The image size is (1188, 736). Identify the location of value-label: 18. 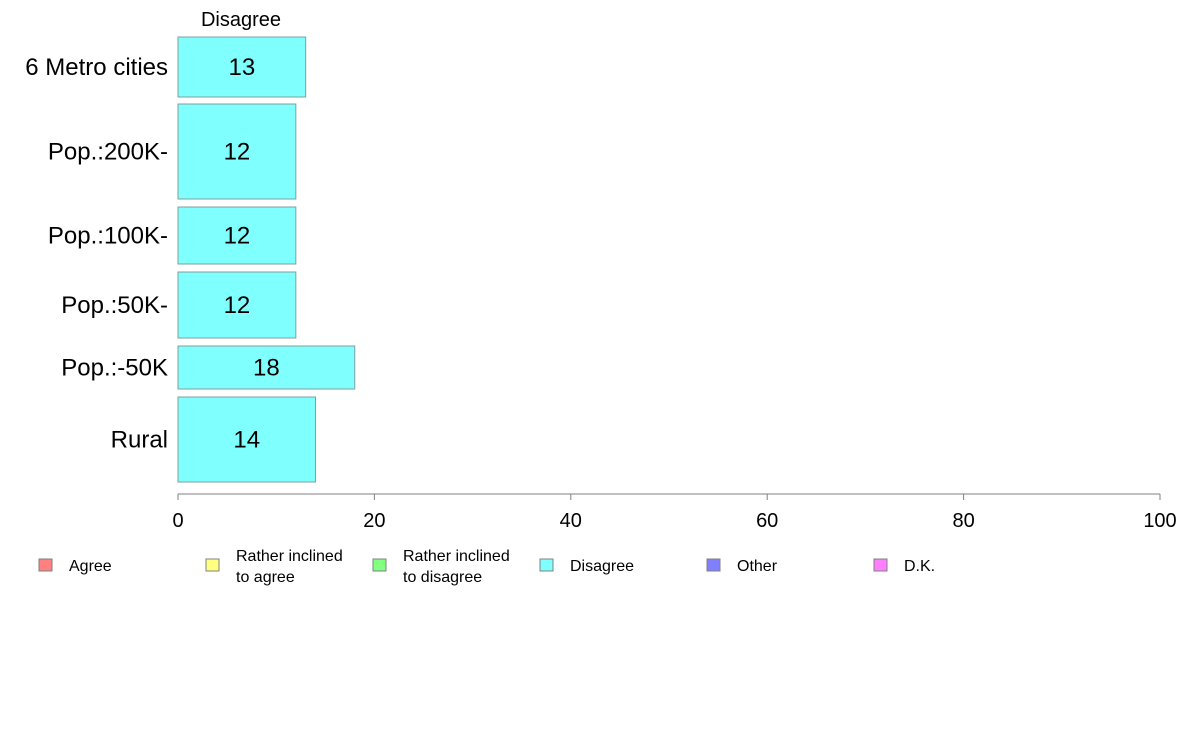
(266, 368).